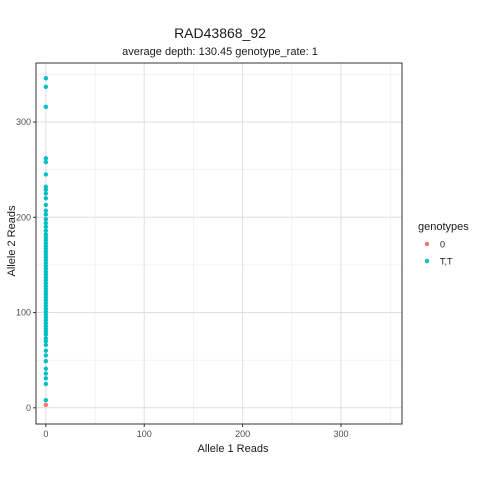 The image size is (480, 480). I want to click on x-tick-label: 100, so click(144, 434).